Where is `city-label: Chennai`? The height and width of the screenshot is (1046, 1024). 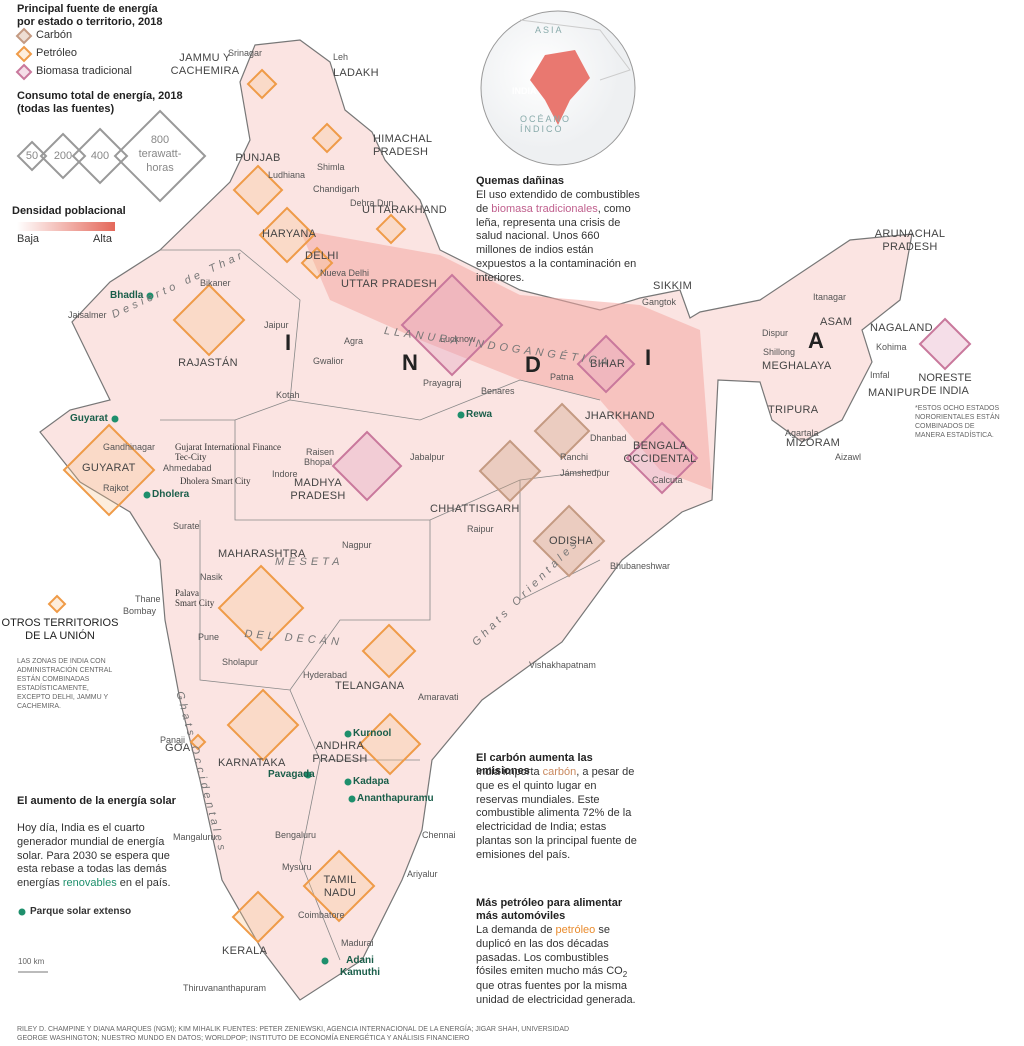
city-label: Chennai is located at coordinates (439, 835).